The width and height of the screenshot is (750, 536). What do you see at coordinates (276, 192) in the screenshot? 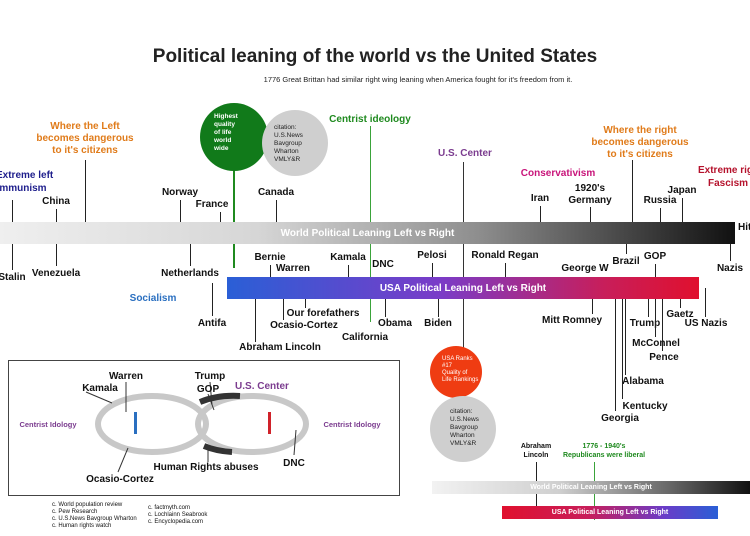
I see `world-canada: Canada` at bounding box center [276, 192].